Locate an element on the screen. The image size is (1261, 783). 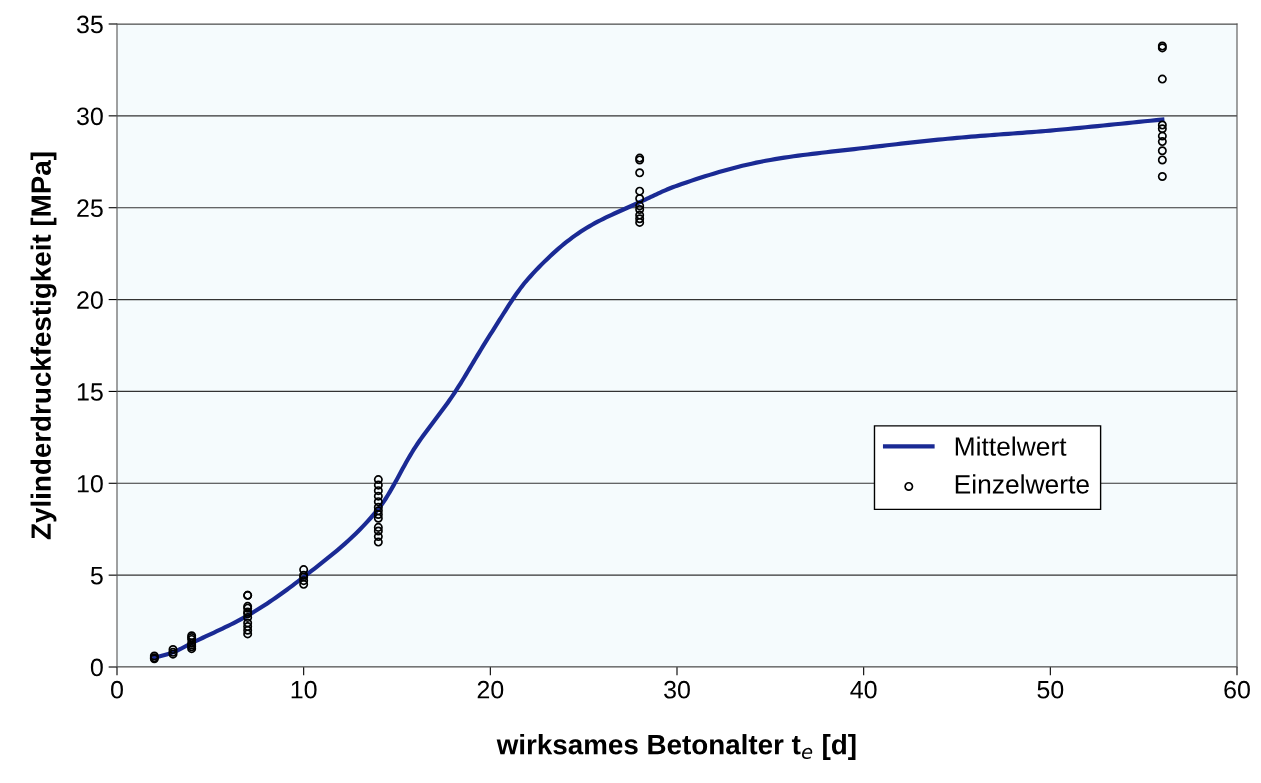
x-axis-title: wirksames Betonalter t$_{e}$ [d] is located at coordinates (676, 747).